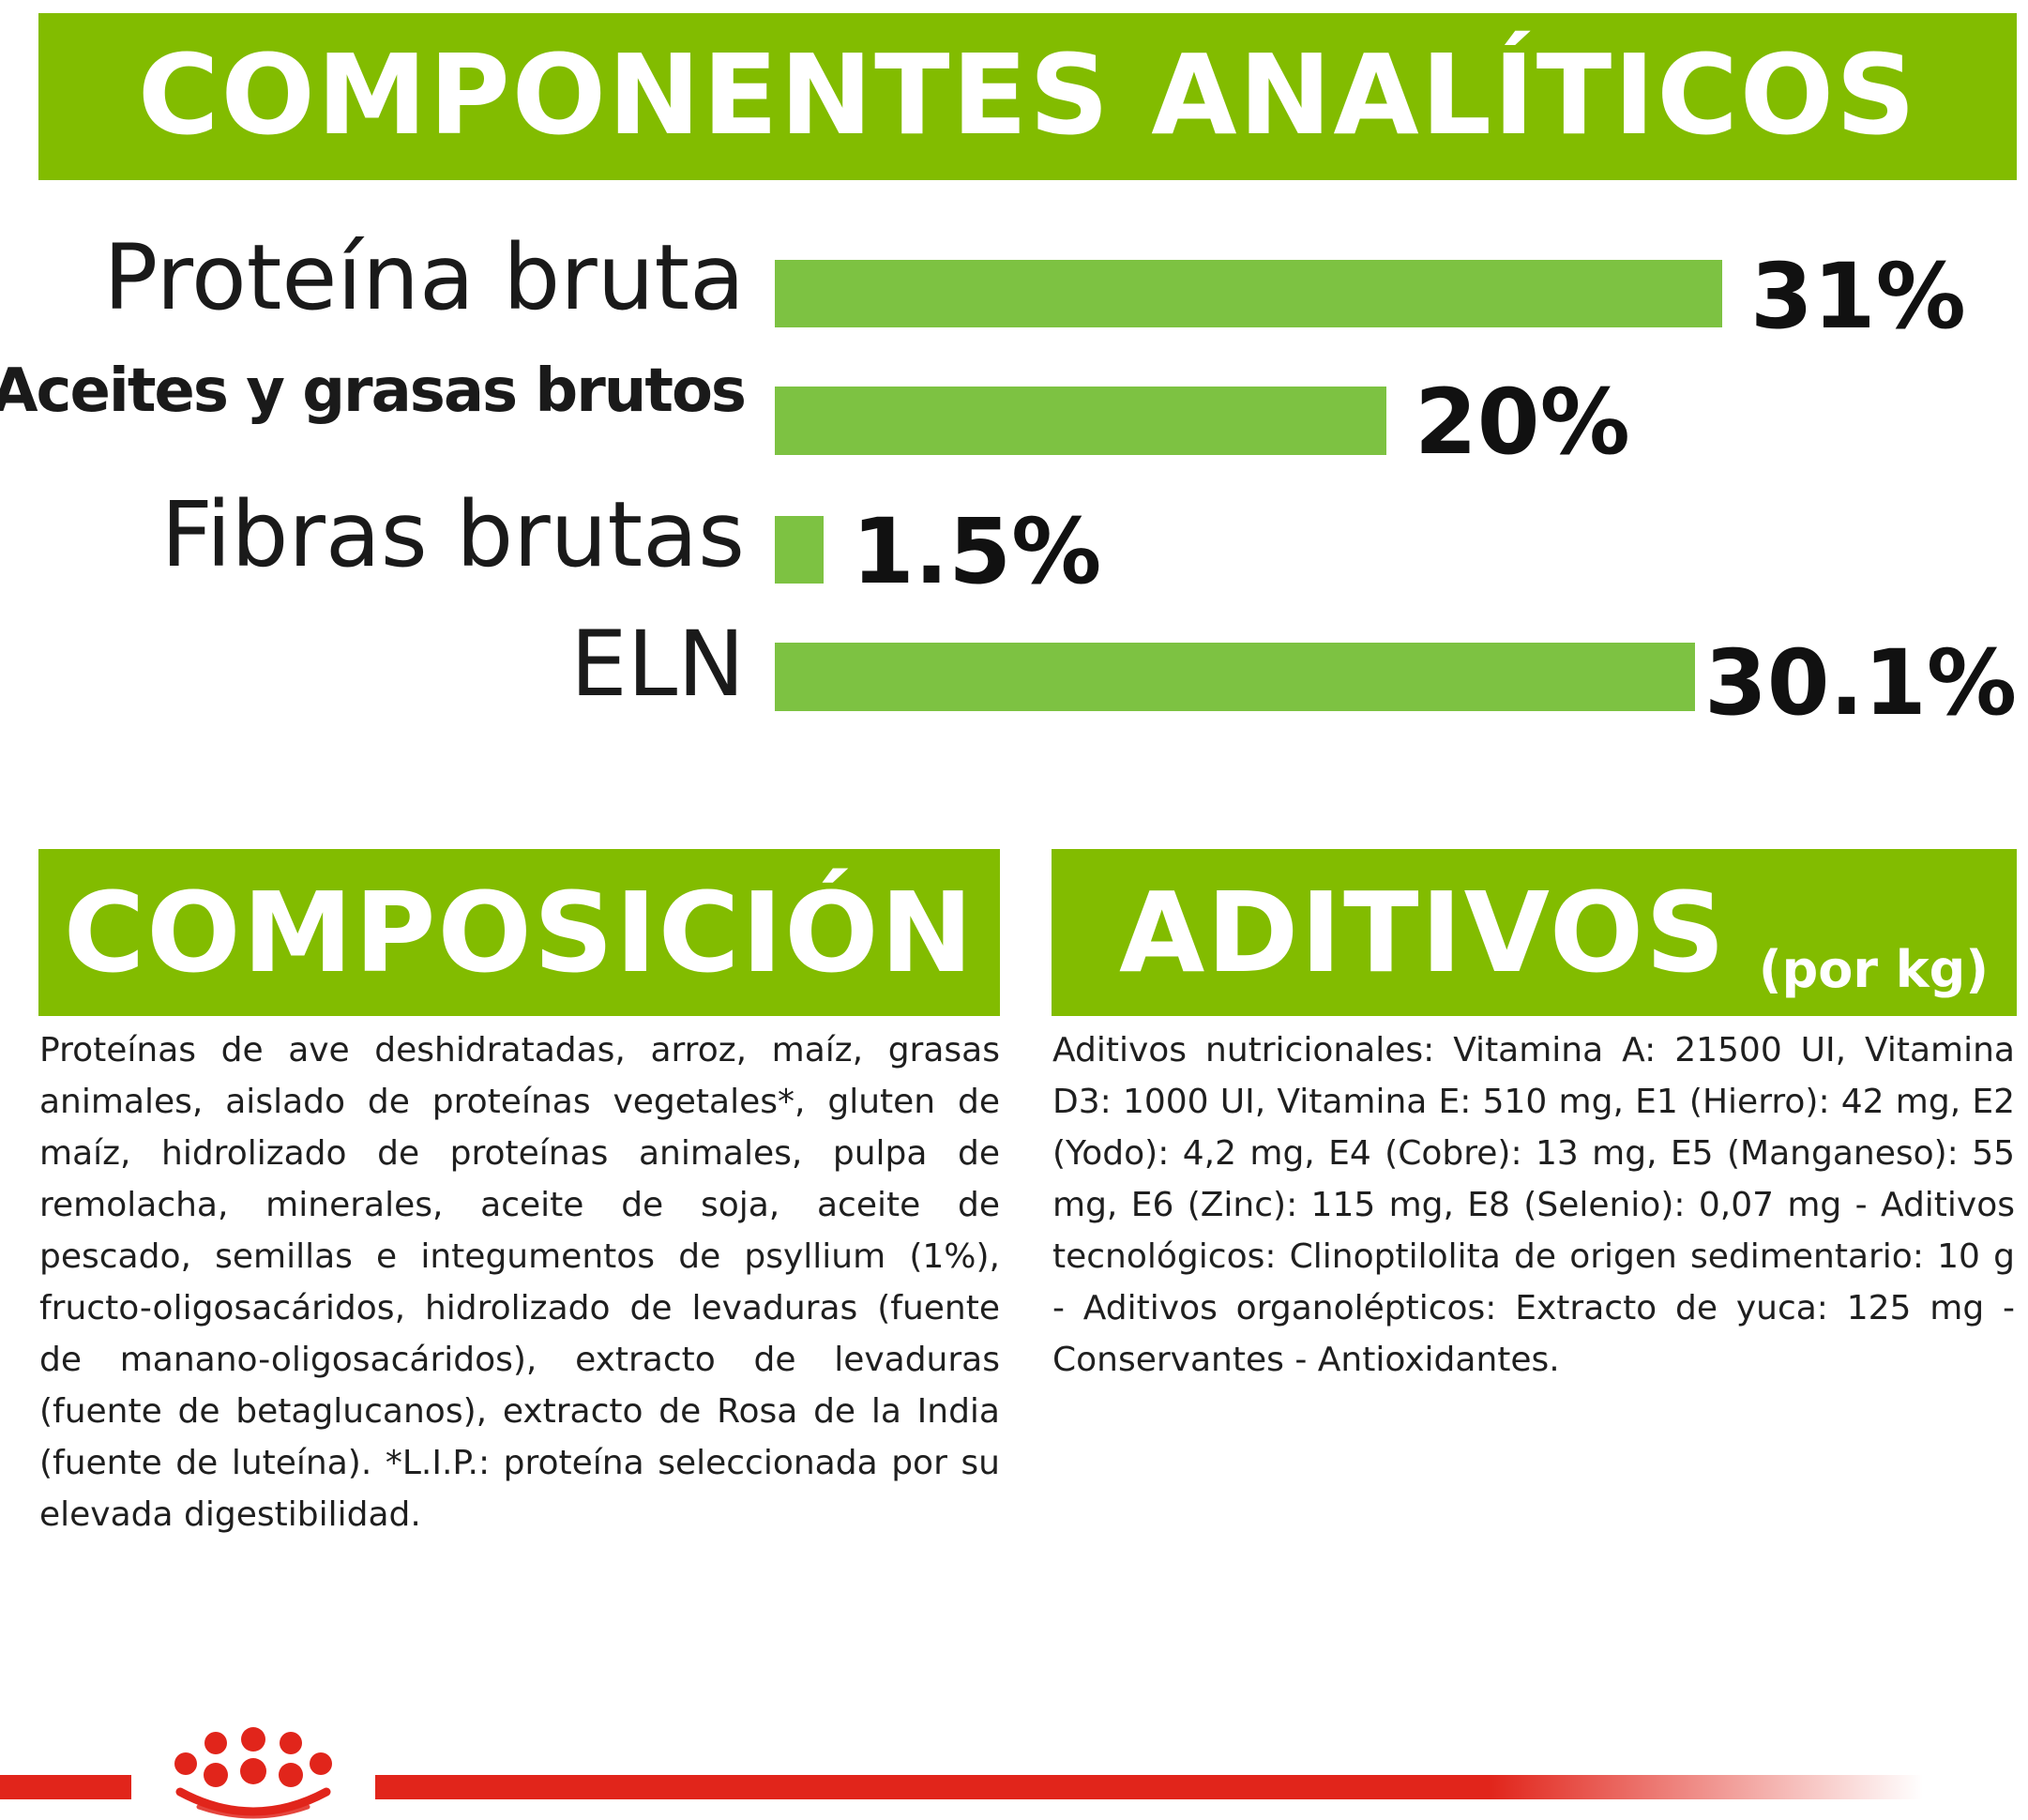  Describe the element at coordinates (977, 551) in the screenshot. I see `analytic-value-fibras: 1.5%` at that location.